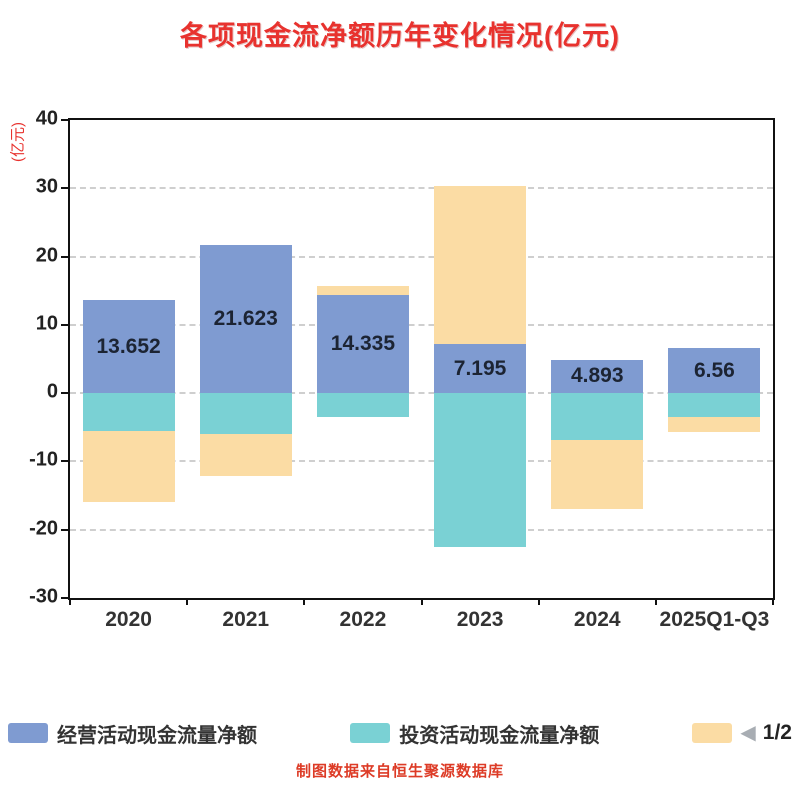 The width and height of the screenshot is (800, 800). Describe the element at coordinates (363, 619) in the screenshot. I see `x-axis-category-label: 2022` at that location.